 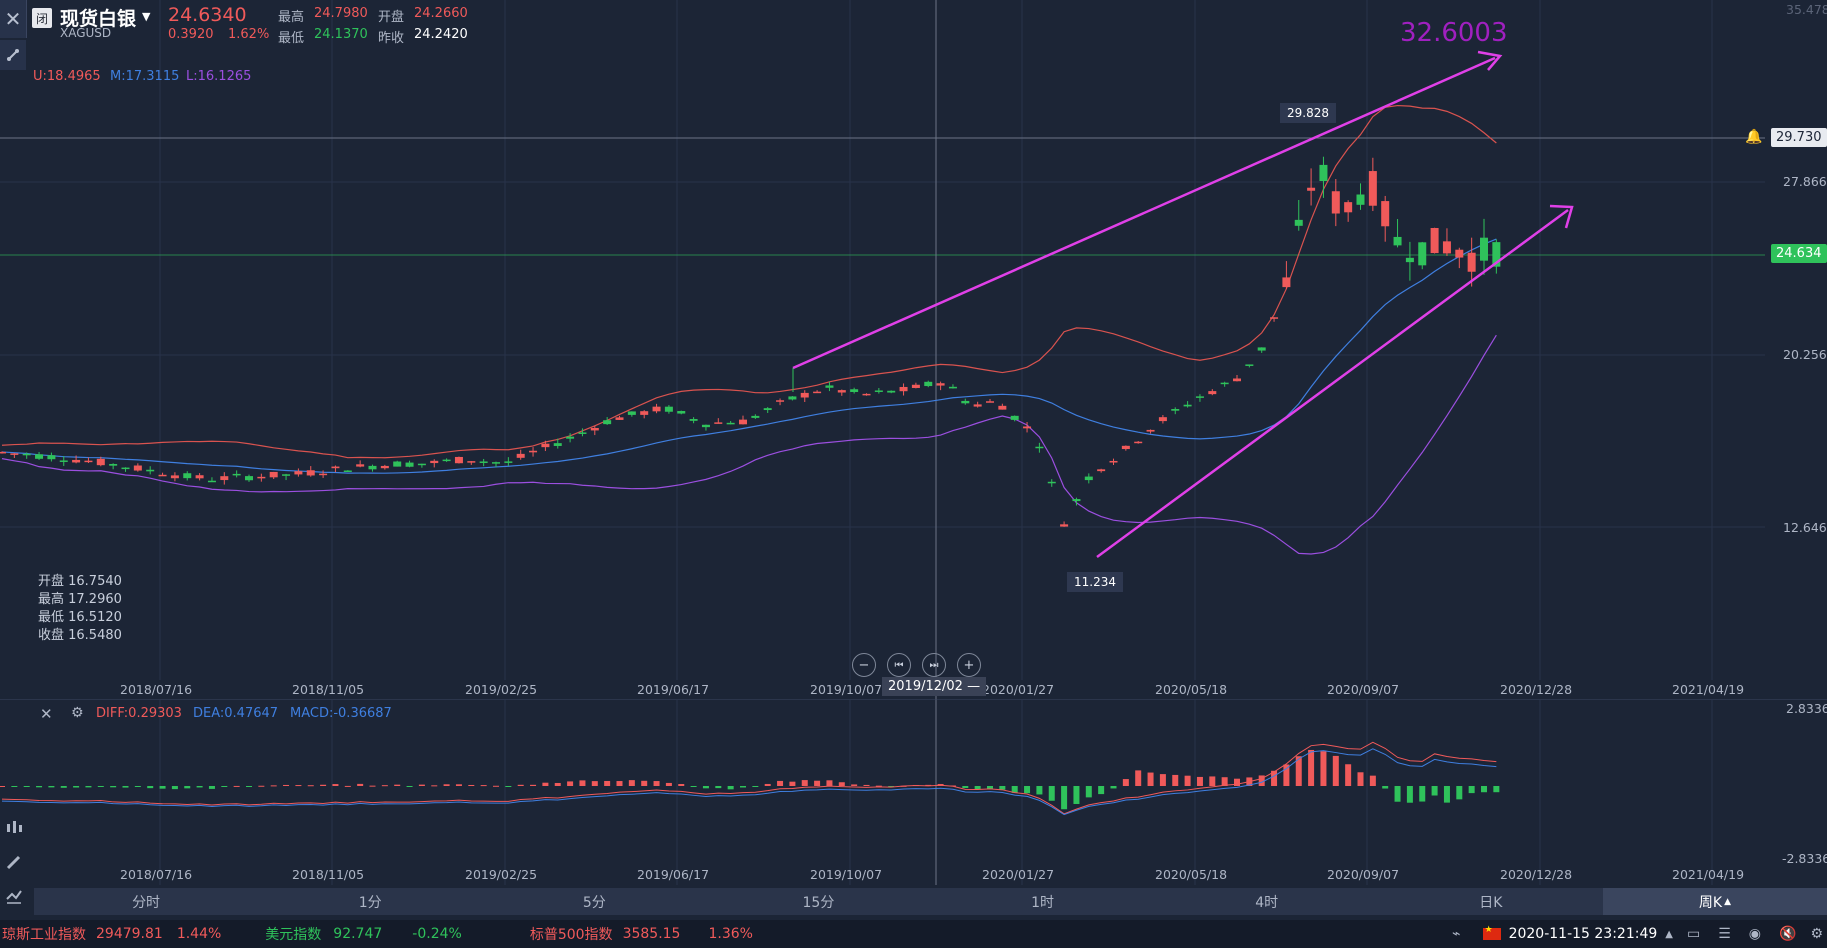 I want to click on x-axis-label: 2018/07/16, so click(x=156, y=874).